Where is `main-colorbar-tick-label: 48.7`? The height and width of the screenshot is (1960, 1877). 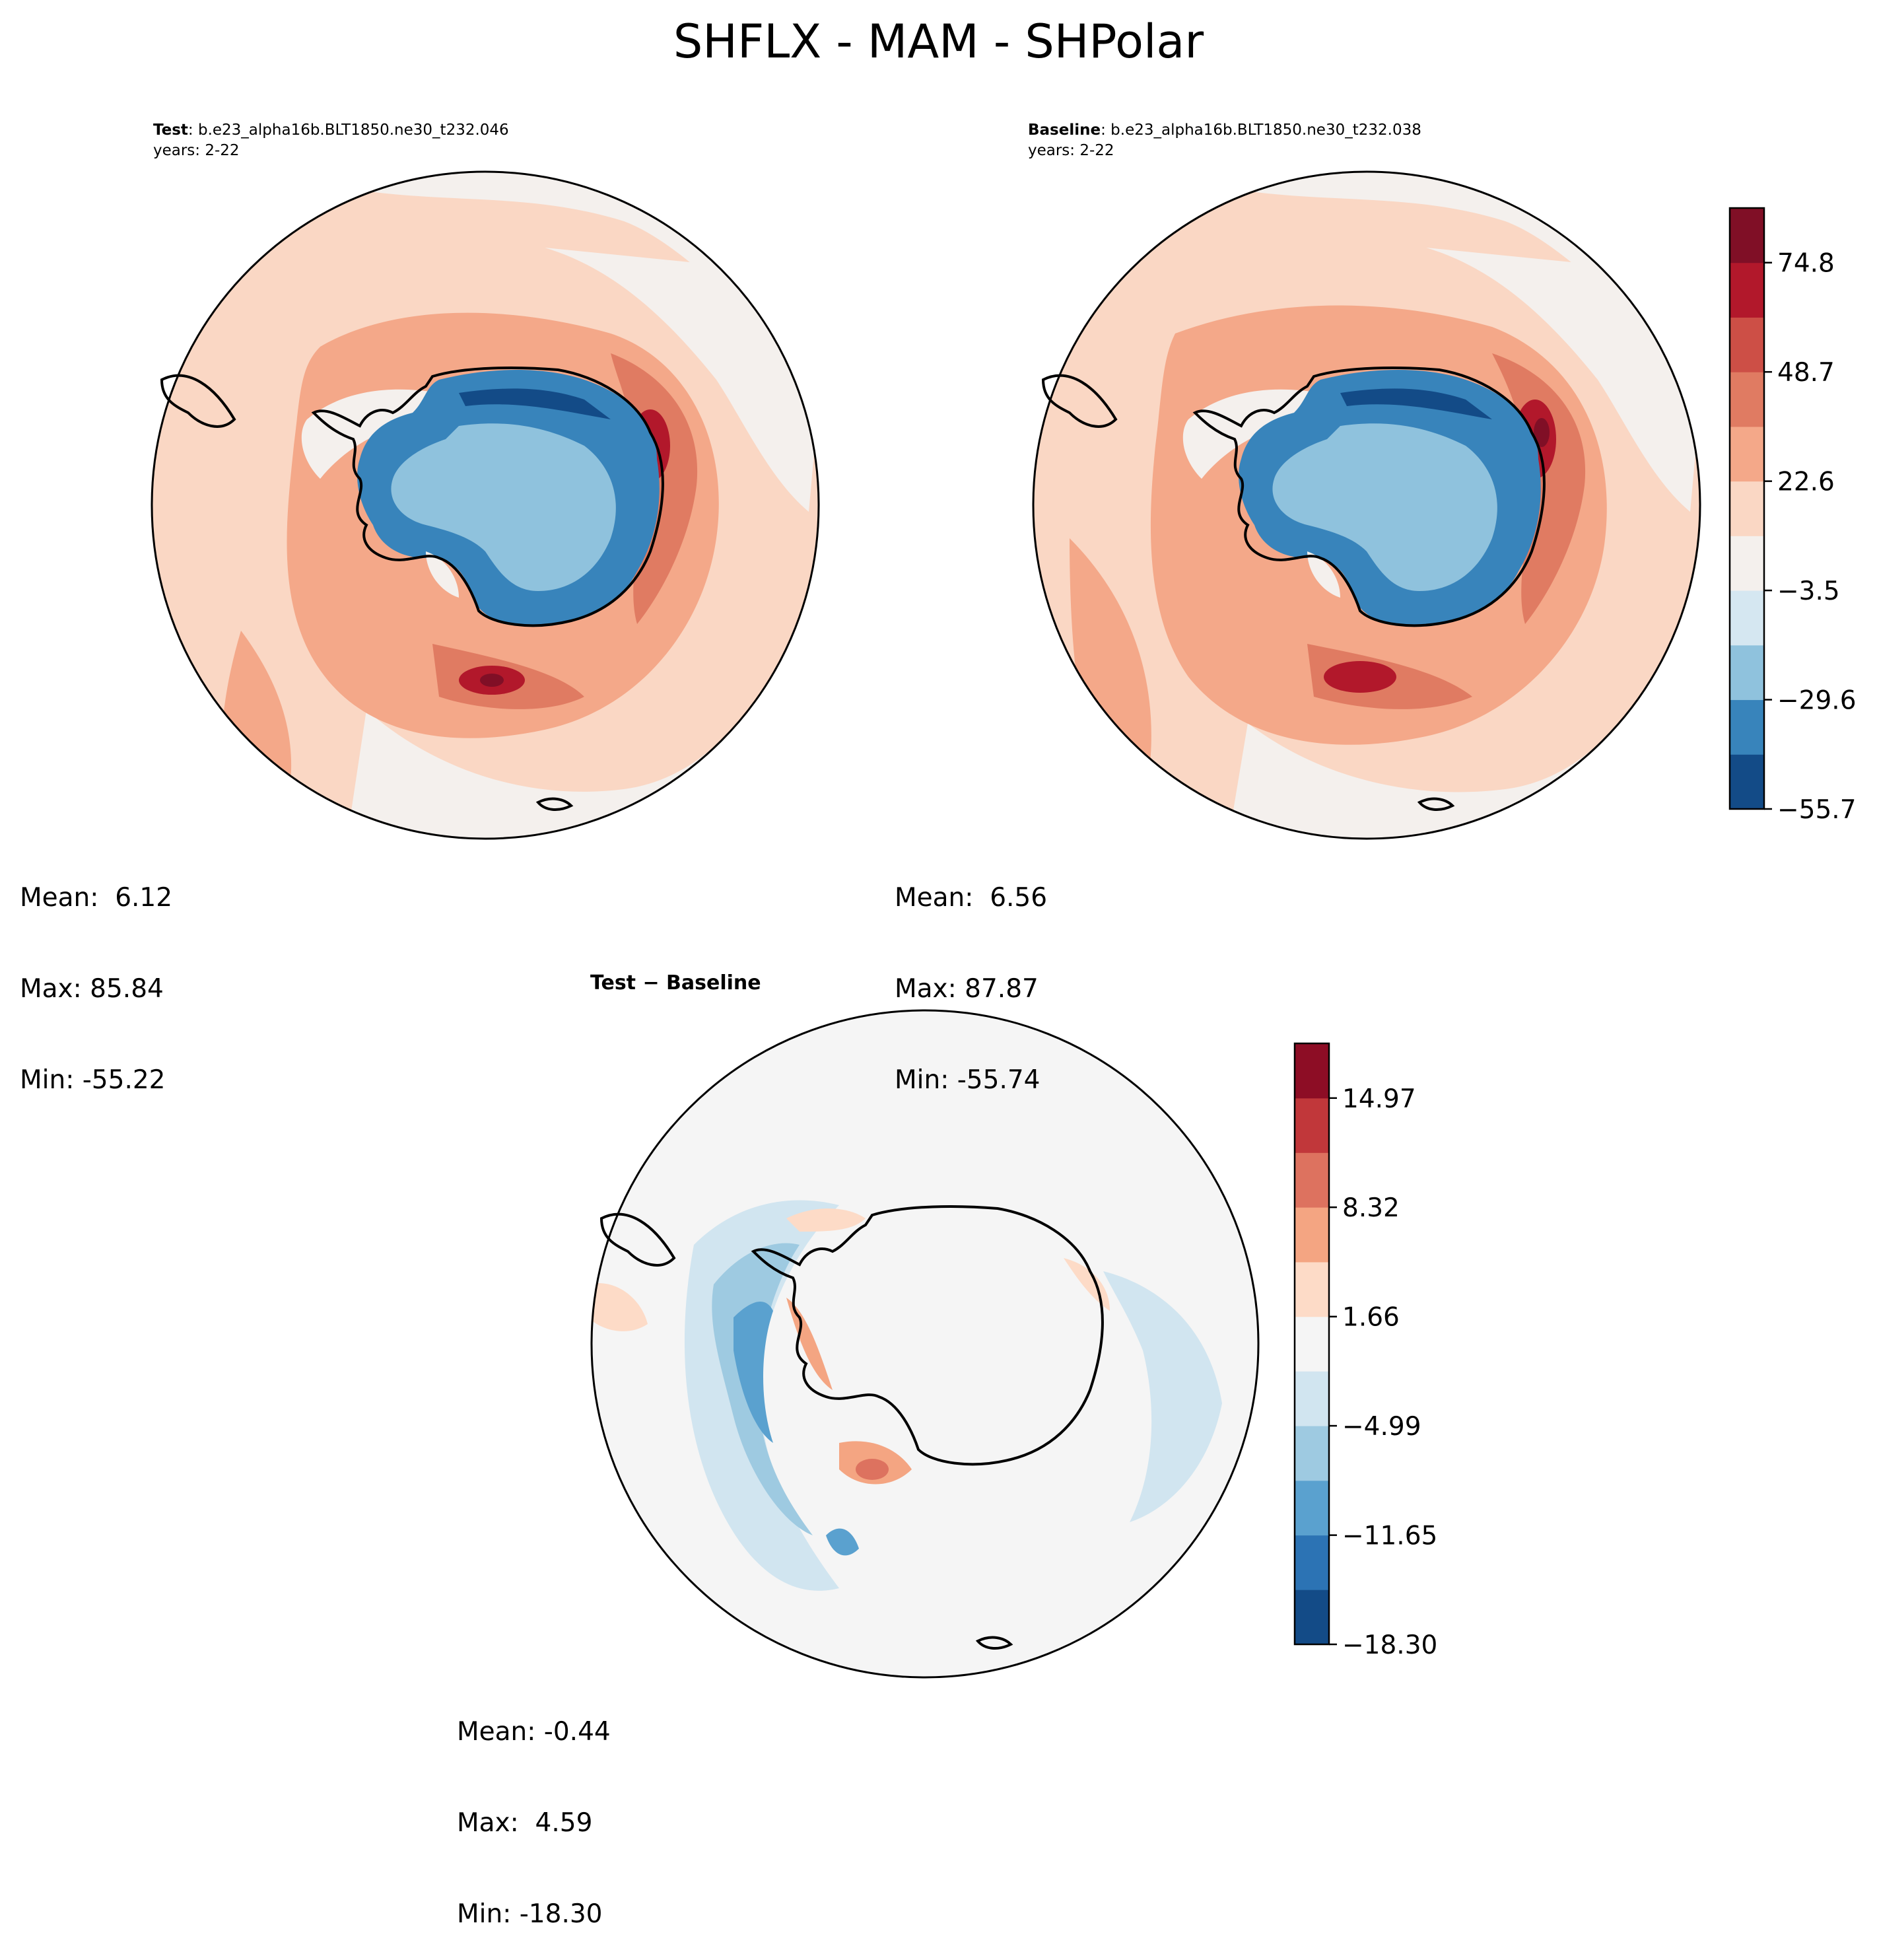 main-colorbar-tick-label: 48.7 is located at coordinates (1806, 373).